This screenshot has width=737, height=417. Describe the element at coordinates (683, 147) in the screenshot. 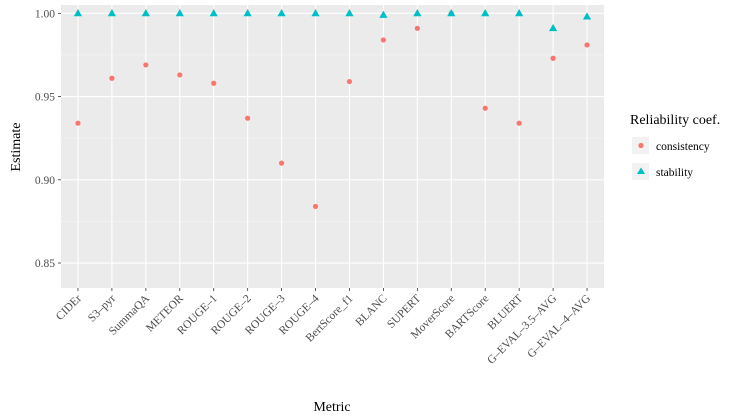

I see `legend-label-consistency: consistency` at that location.